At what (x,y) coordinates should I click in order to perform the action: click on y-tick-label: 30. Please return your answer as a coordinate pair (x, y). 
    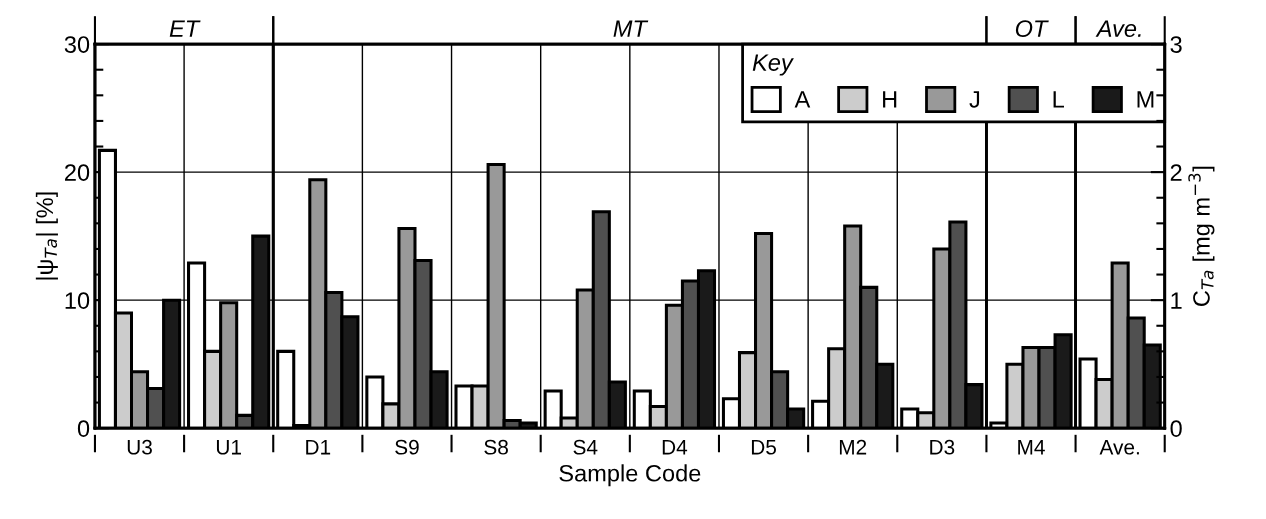
    Looking at the image, I should click on (77, 44).